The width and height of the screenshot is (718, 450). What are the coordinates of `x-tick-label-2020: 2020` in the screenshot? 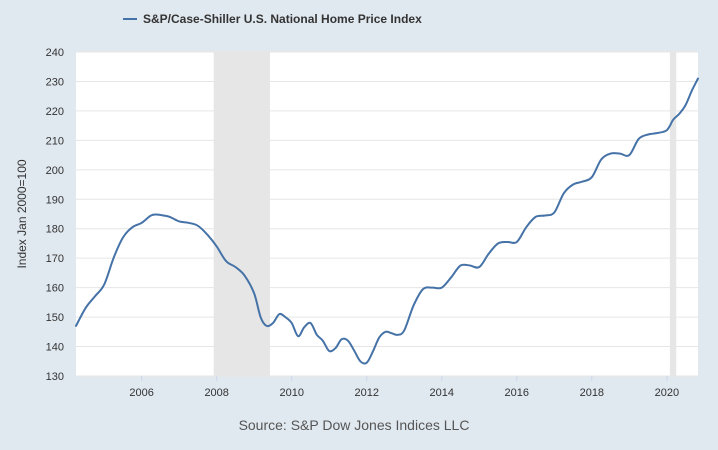 It's located at (667, 393).